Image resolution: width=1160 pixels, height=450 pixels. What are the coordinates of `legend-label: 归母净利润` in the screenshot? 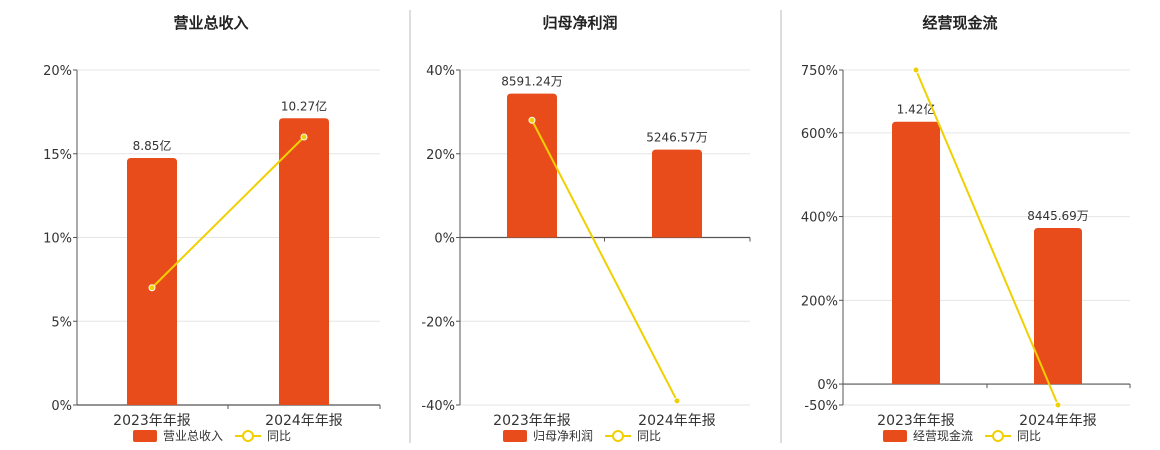 It's located at (563, 436).